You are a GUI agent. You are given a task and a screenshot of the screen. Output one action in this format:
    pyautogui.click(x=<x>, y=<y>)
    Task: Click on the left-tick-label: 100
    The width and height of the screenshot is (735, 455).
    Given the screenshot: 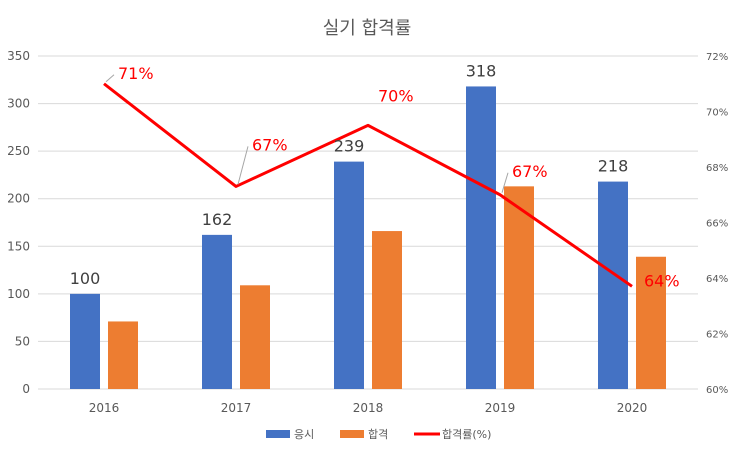 What is the action you would take?
    pyautogui.click(x=18, y=294)
    